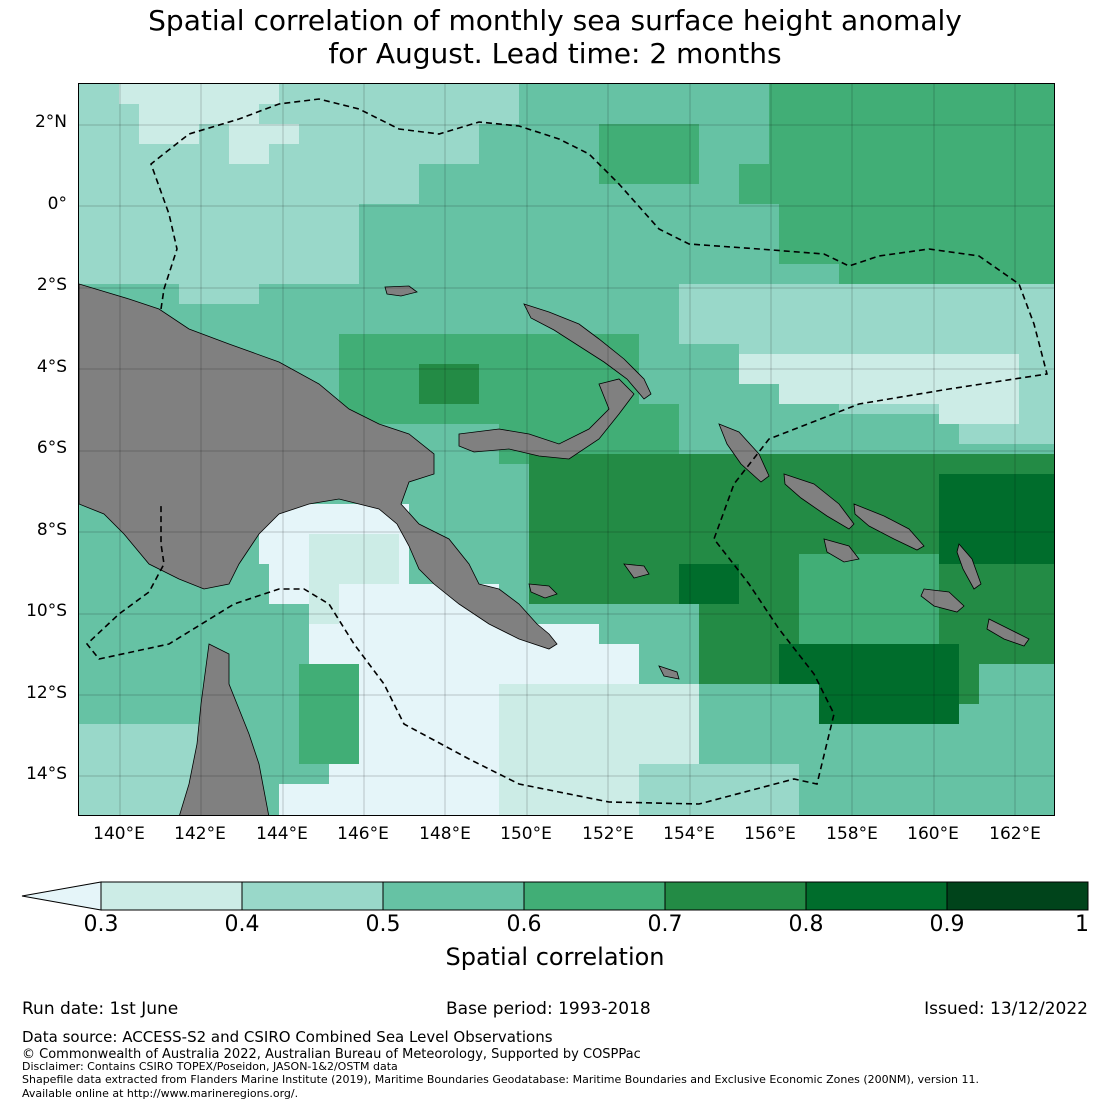 The width and height of the screenshot is (1110, 1110). Describe the element at coordinates (46, 774) in the screenshot. I see `lat-label-14s: 14°S` at that location.